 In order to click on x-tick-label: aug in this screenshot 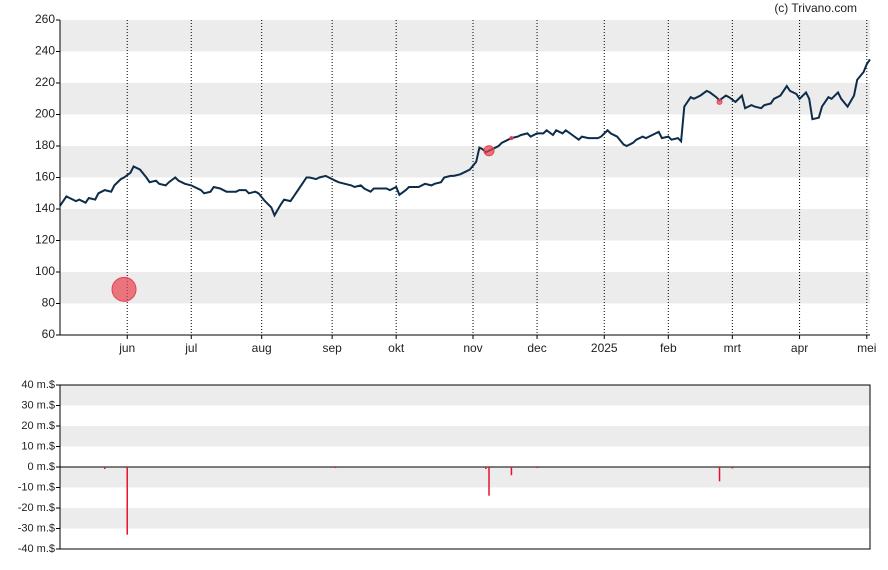, I will do `click(262, 348)`.